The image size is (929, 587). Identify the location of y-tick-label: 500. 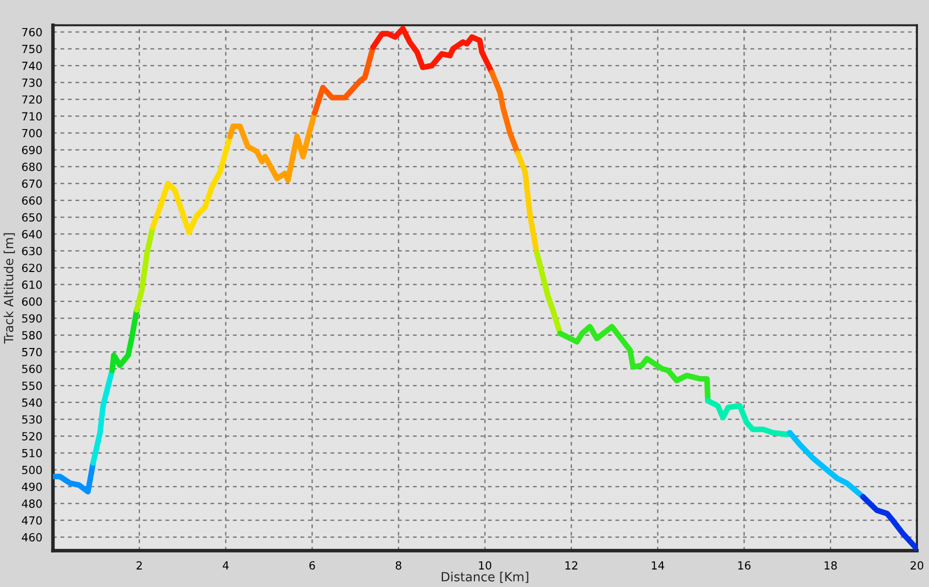
(32, 470).